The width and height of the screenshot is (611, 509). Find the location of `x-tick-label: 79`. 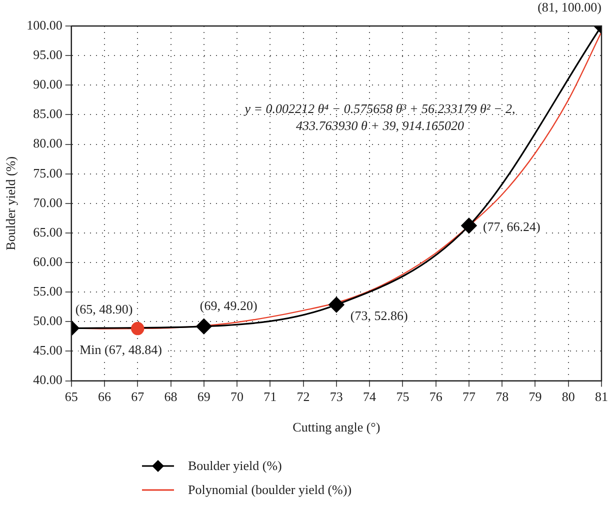

x-tick-label: 79 is located at coordinates (535, 396).